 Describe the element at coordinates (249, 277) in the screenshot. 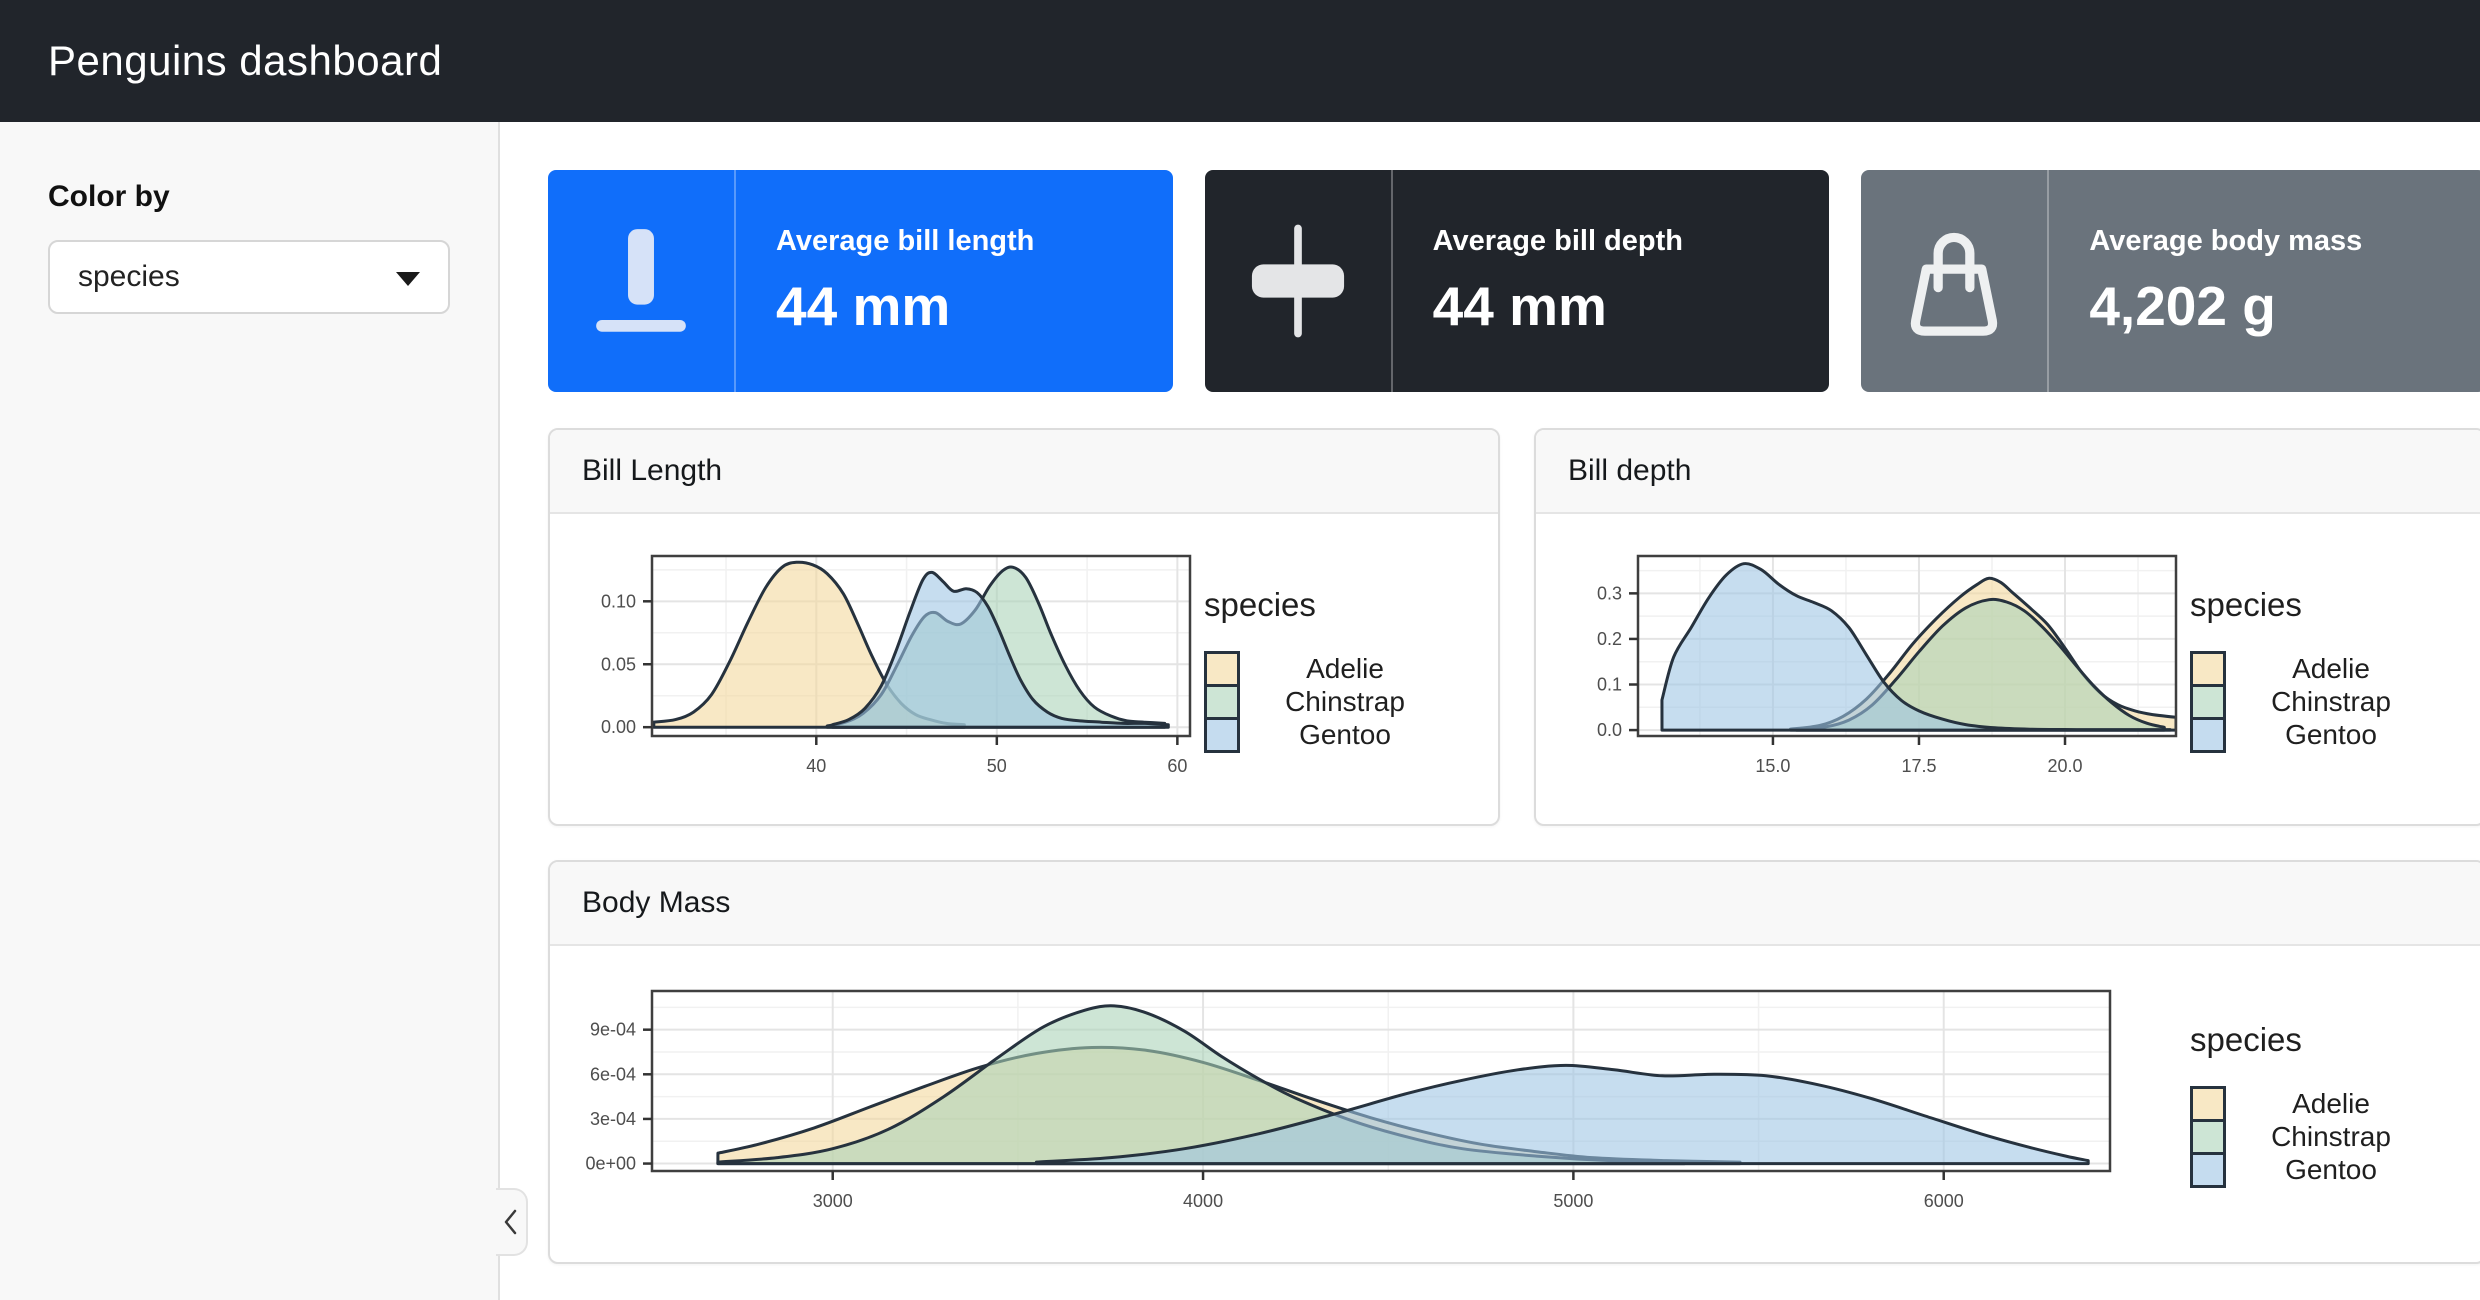

I see `color-by-select: species` at that location.